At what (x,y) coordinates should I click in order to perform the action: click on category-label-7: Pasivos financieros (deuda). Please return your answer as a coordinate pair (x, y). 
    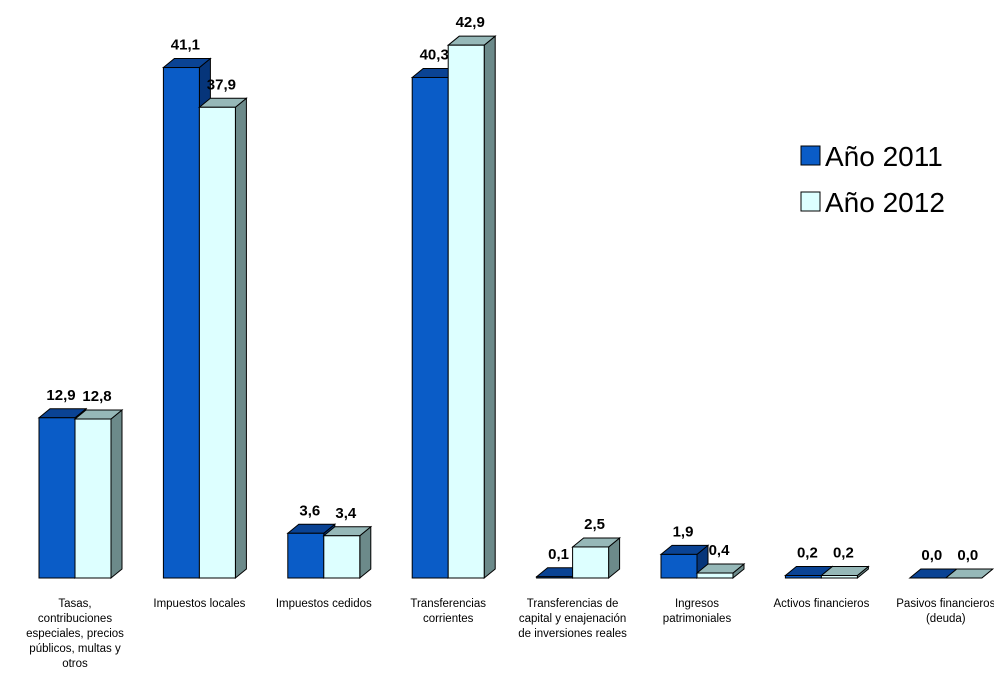
    Looking at the image, I should click on (945, 611).